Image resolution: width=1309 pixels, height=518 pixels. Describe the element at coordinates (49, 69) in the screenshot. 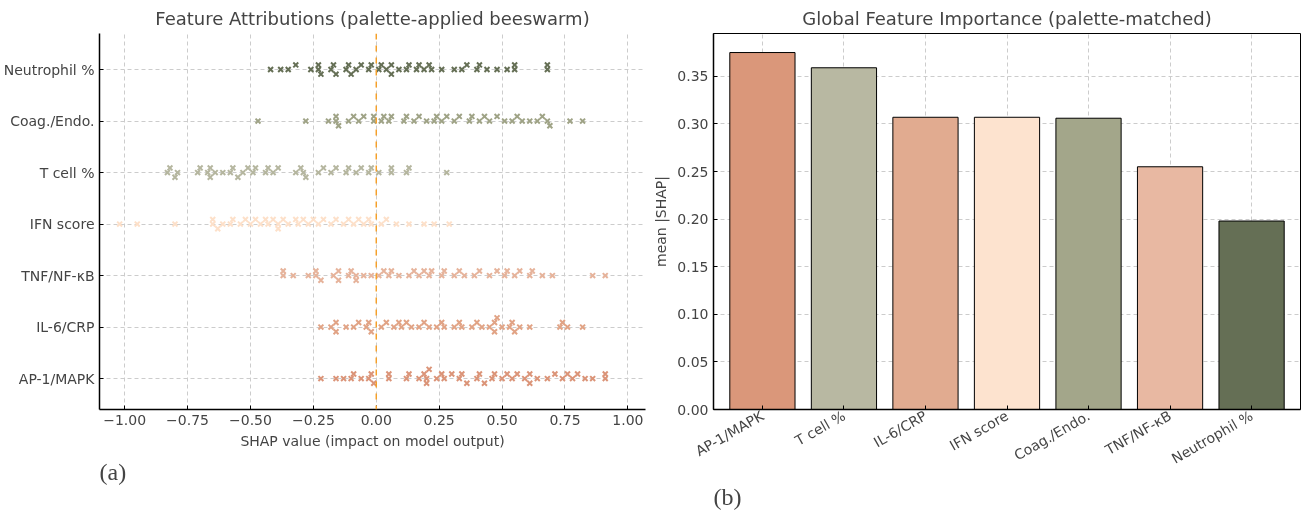

I see `y-tick-label: Neutrophil %` at that location.